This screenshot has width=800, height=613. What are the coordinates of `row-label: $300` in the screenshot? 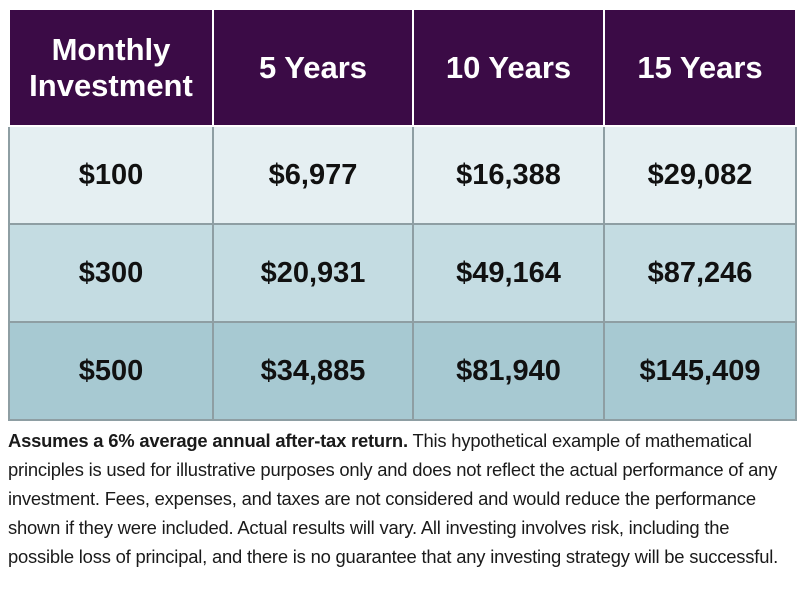 It's located at (111, 273).